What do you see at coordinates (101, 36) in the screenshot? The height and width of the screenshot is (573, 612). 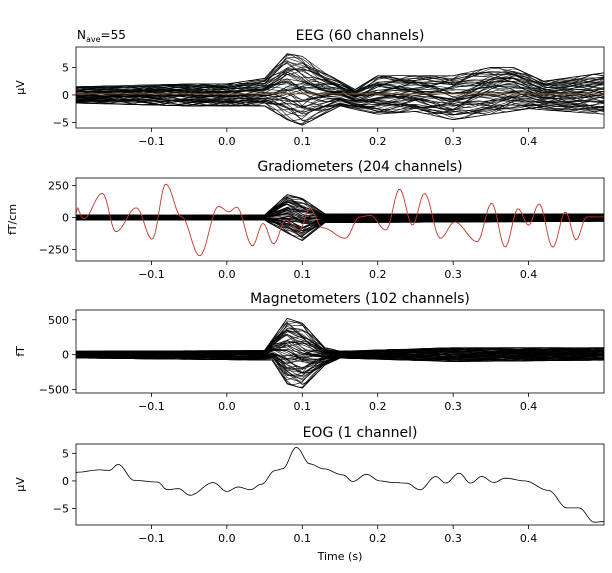 I see `nave-label: Nave=55` at bounding box center [101, 36].